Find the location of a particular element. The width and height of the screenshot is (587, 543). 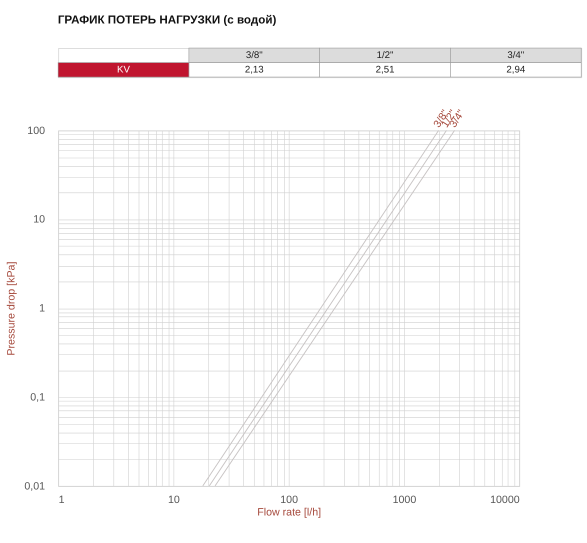

x-tick-label: 100 is located at coordinates (289, 500).